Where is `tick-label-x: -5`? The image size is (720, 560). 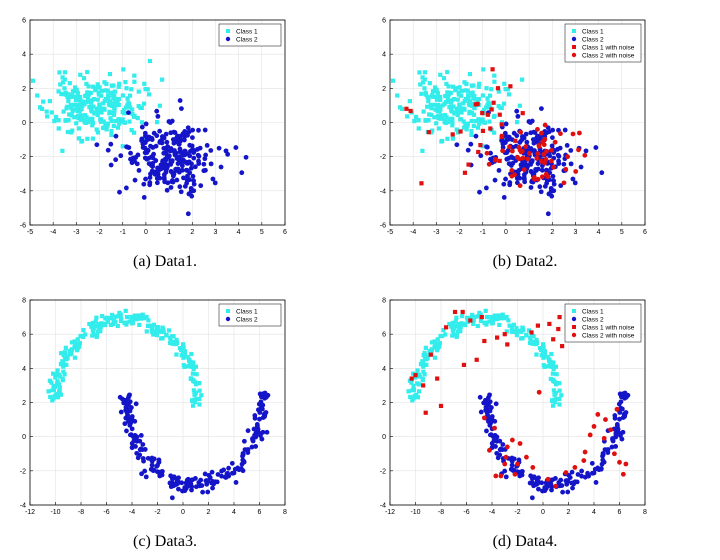
tick-label-x: -5 is located at coordinates (390, 232).